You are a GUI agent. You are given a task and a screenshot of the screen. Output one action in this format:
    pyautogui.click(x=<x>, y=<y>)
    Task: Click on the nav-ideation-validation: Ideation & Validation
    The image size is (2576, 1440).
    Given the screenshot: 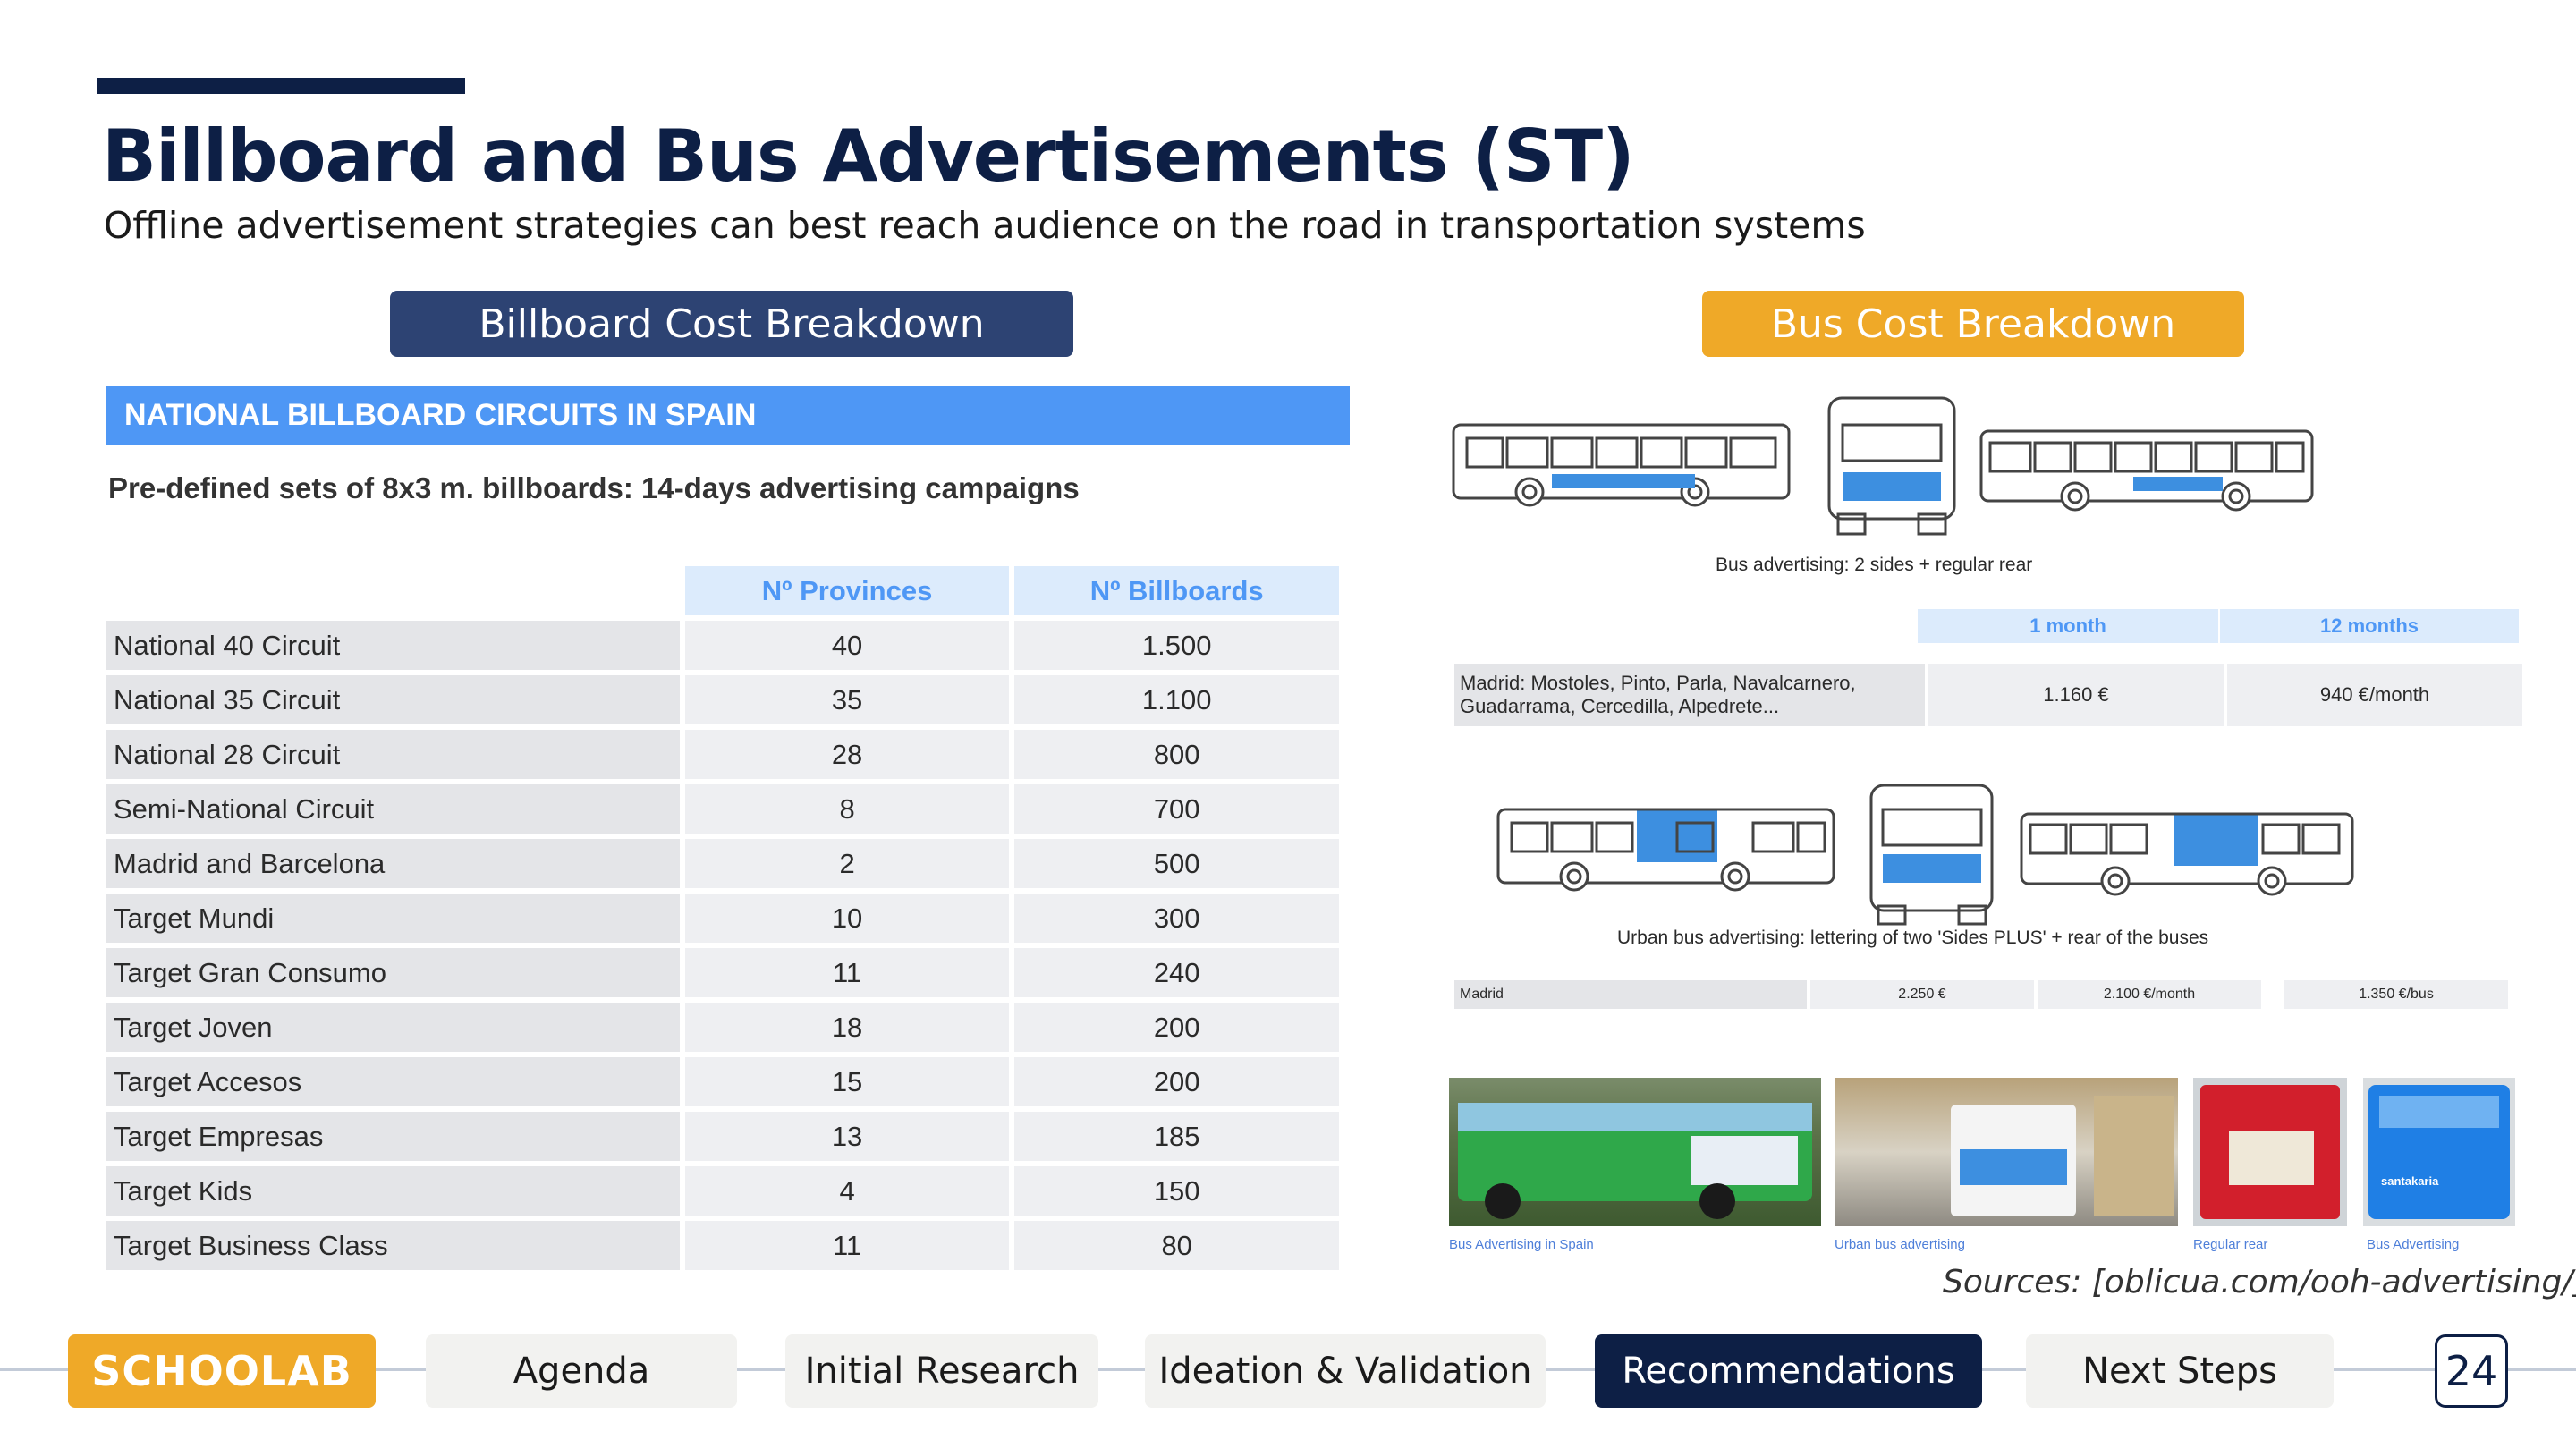 What is the action you would take?
    pyautogui.click(x=1345, y=1371)
    